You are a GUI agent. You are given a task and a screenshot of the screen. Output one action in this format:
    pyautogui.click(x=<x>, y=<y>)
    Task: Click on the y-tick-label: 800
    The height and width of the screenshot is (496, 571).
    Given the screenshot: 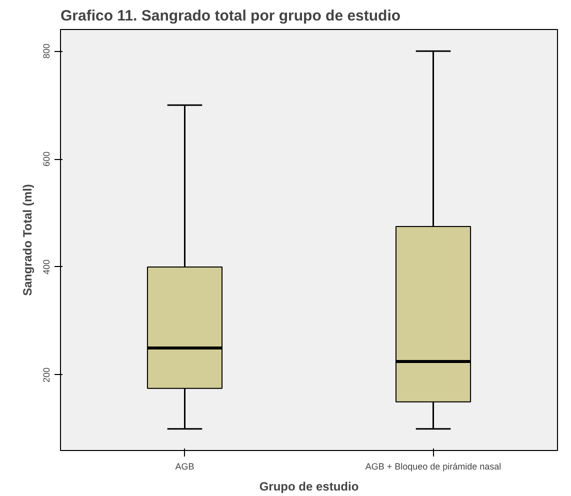 What is the action you would take?
    pyautogui.click(x=47, y=51)
    